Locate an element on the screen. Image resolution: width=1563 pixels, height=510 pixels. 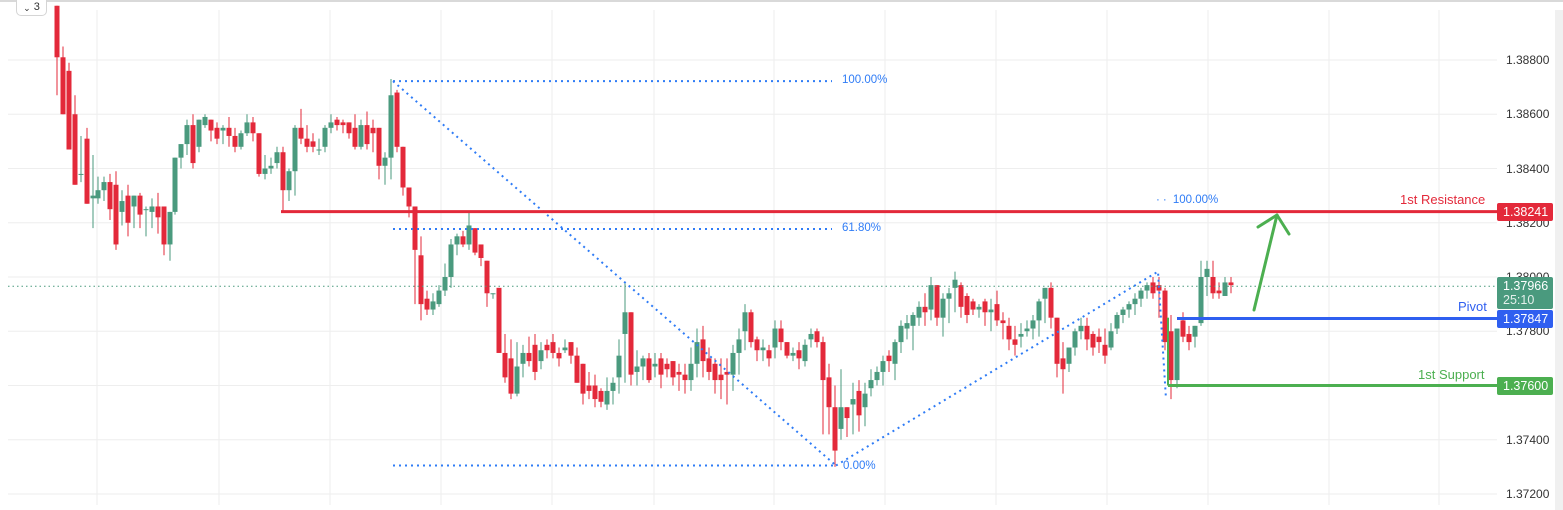
support-price-tag: 1.37600 is located at coordinates (1525, 385).